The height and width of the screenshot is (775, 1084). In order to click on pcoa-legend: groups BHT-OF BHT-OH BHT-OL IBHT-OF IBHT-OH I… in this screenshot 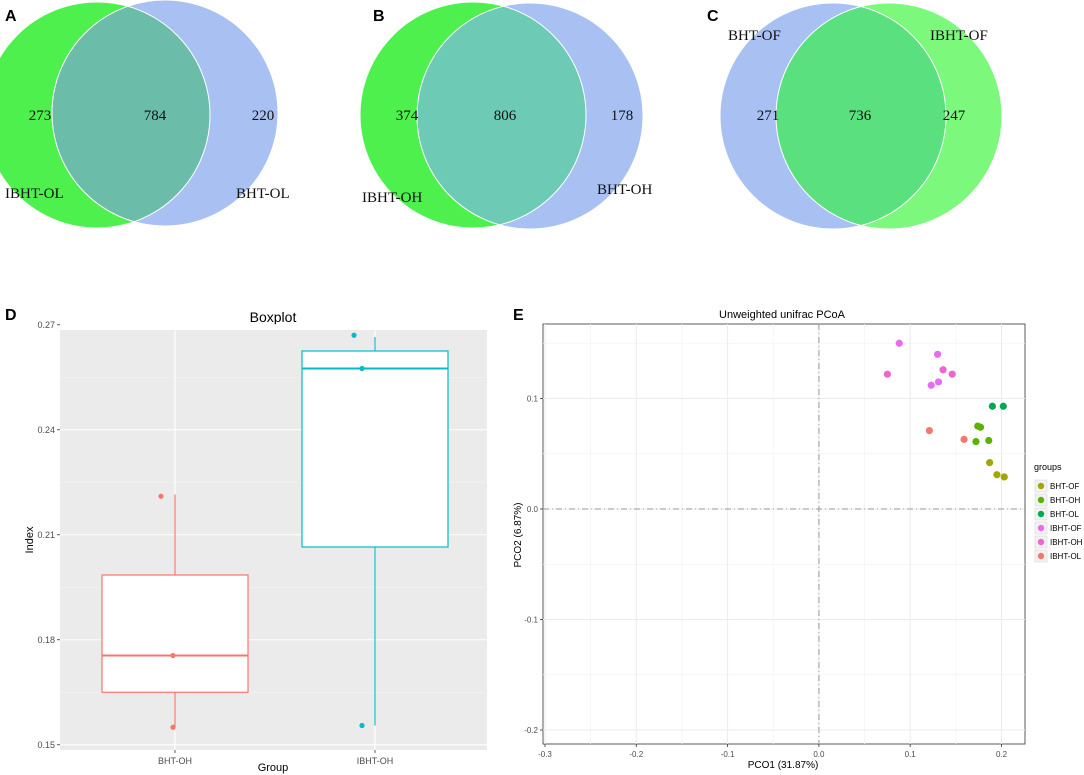, I will do `click(1058, 512)`.